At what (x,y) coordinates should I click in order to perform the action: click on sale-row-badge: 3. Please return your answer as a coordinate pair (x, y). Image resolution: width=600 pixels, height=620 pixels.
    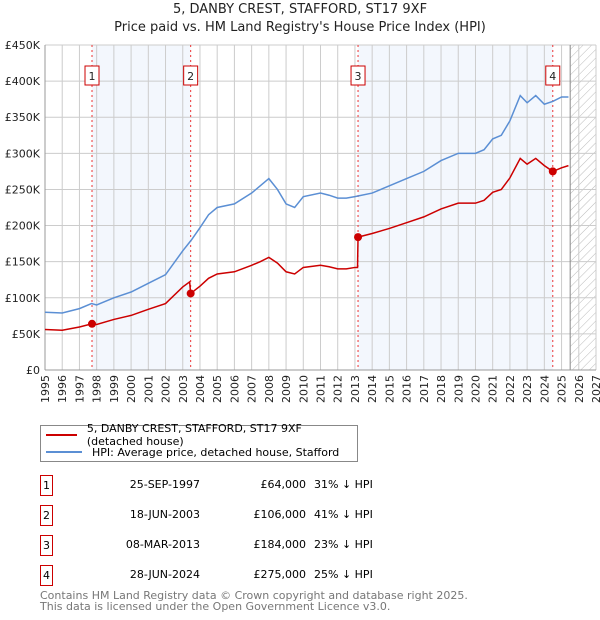
    Looking at the image, I should click on (46, 545).